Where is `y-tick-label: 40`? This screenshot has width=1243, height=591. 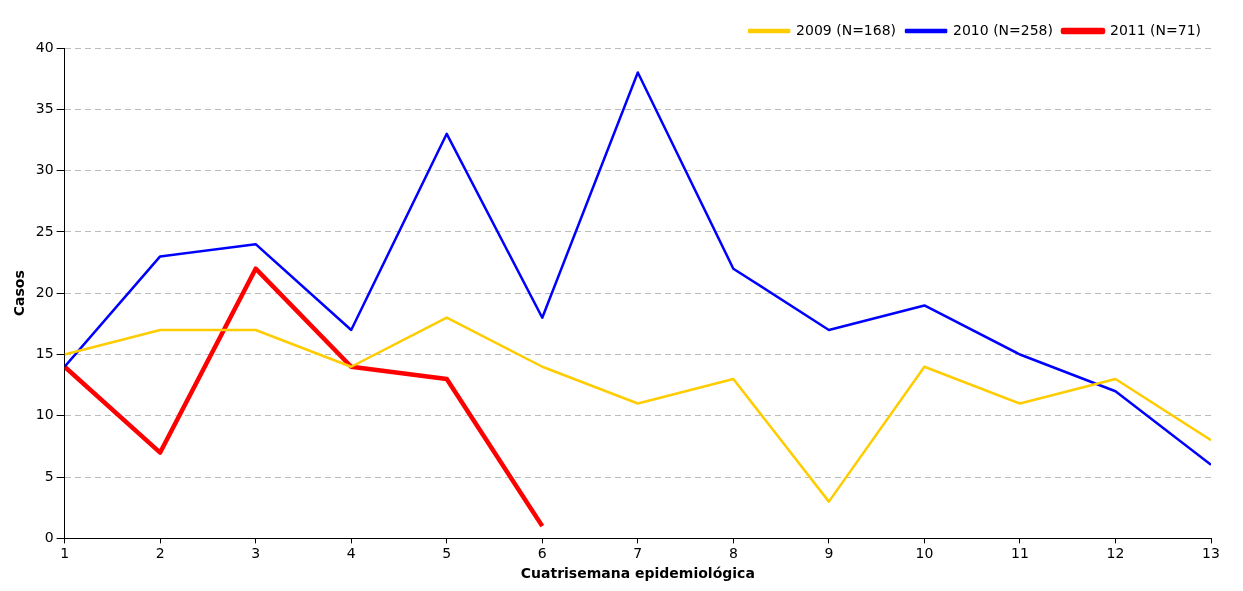 y-tick-label: 40 is located at coordinates (44, 46).